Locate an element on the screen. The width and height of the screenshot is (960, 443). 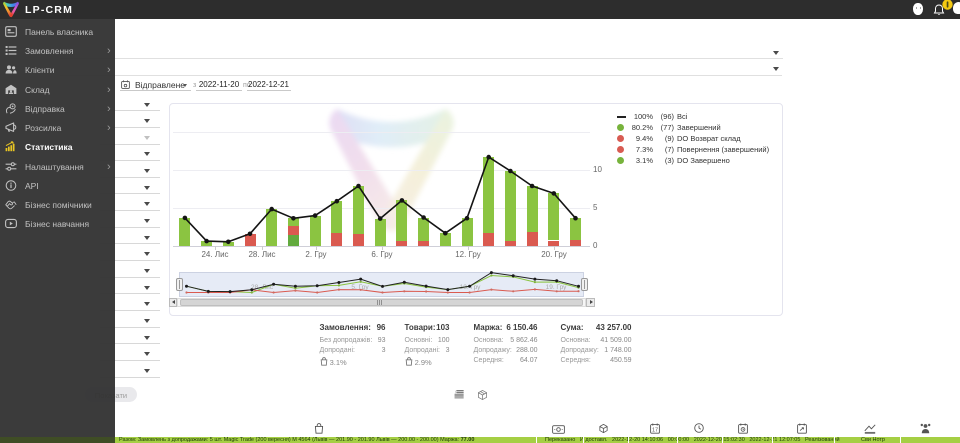
svg-text: 17 is located at coordinates (655, 431).